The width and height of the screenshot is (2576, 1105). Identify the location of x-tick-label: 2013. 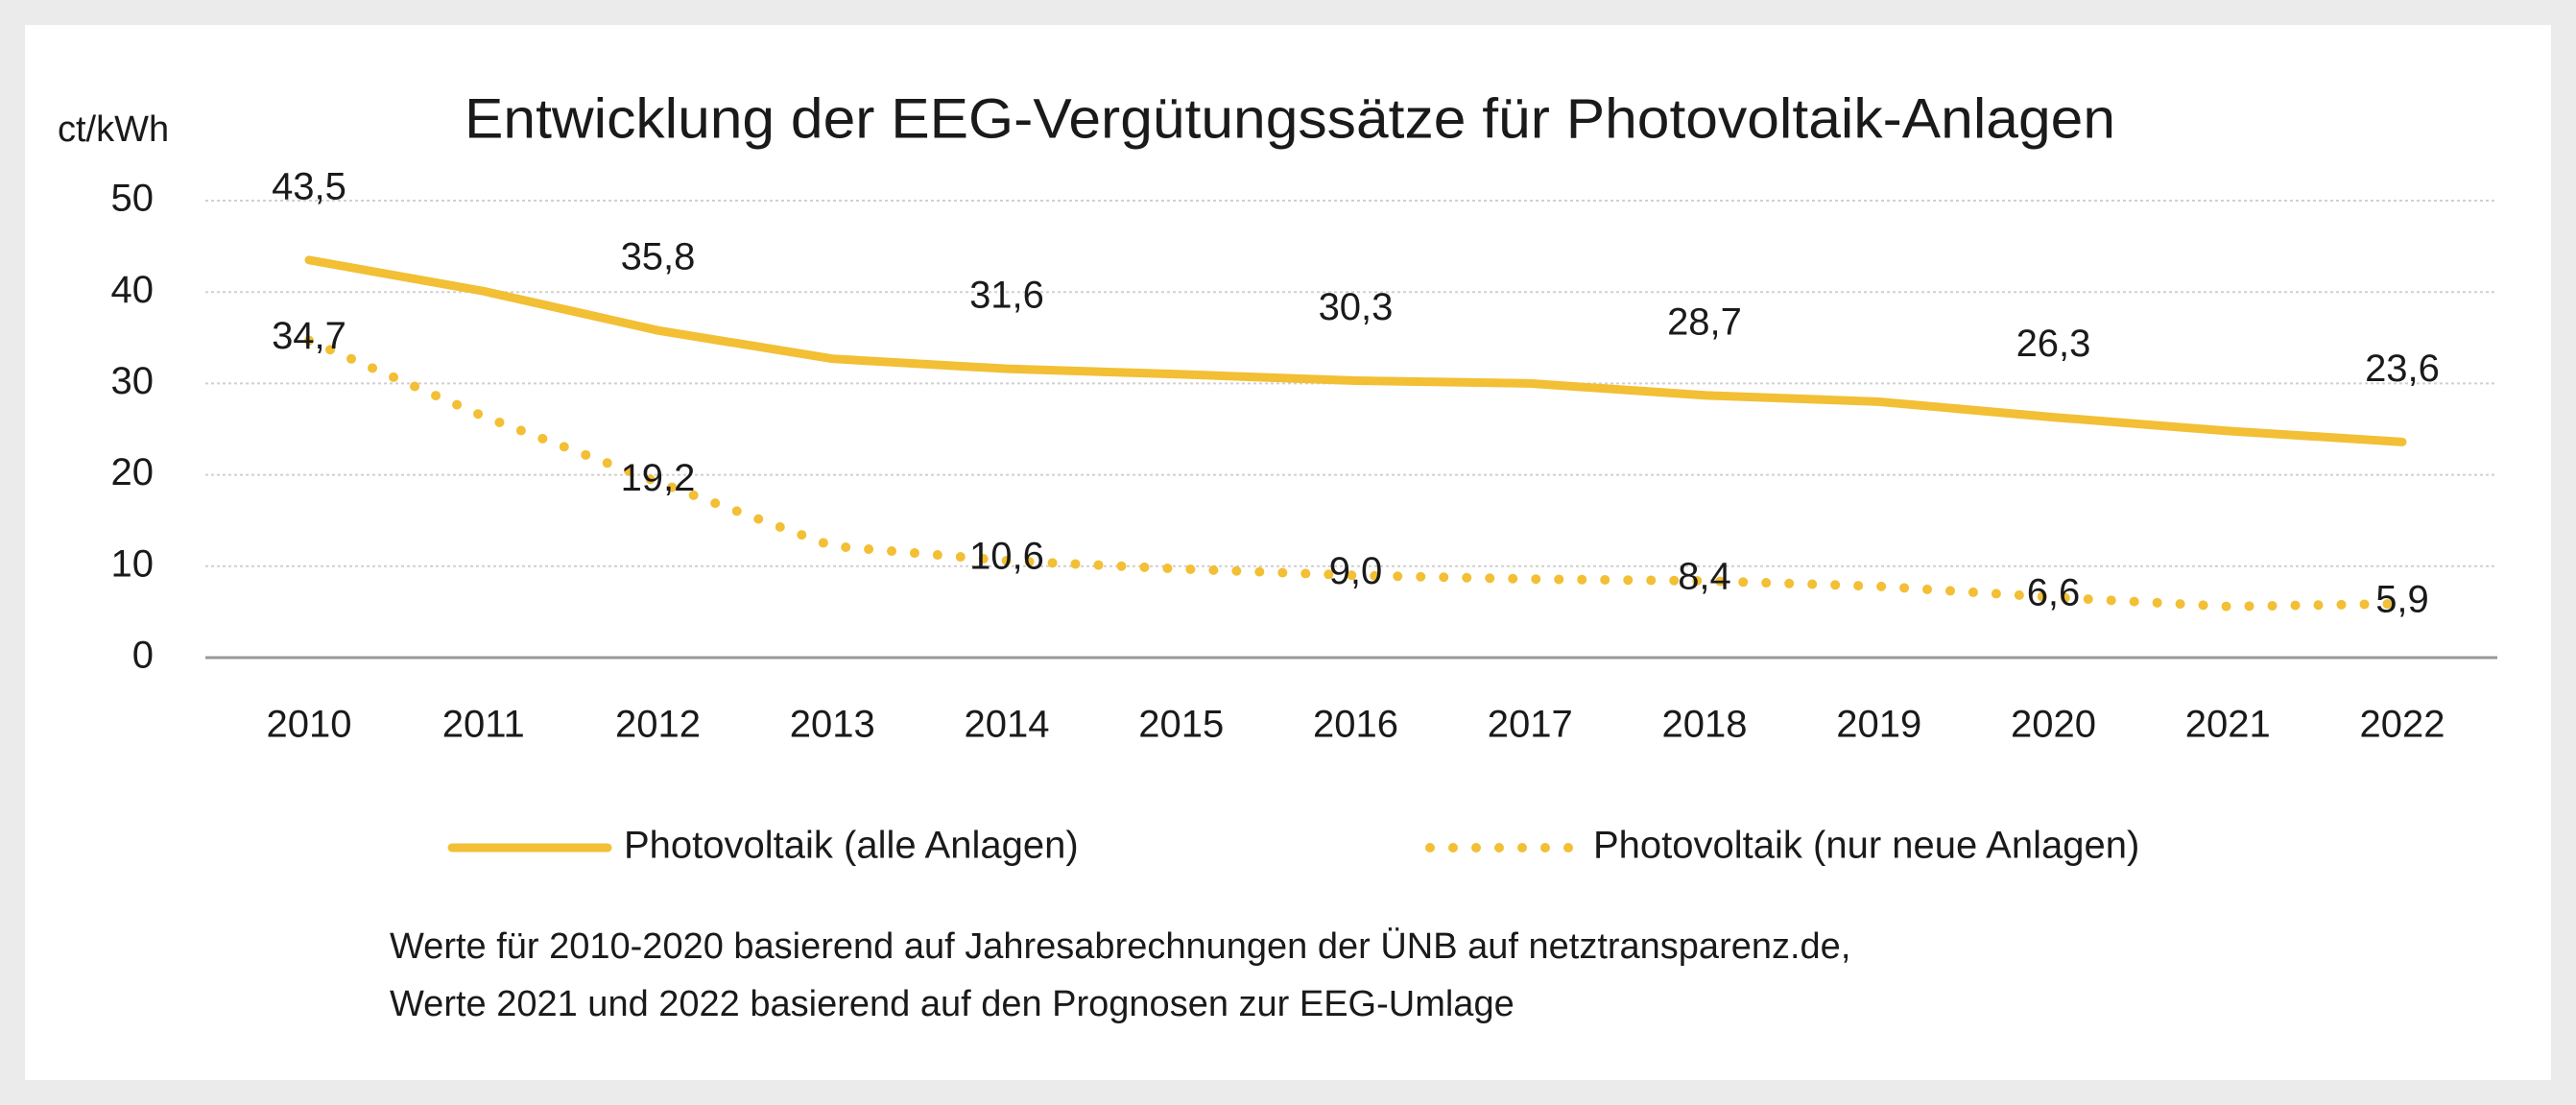
(832, 725).